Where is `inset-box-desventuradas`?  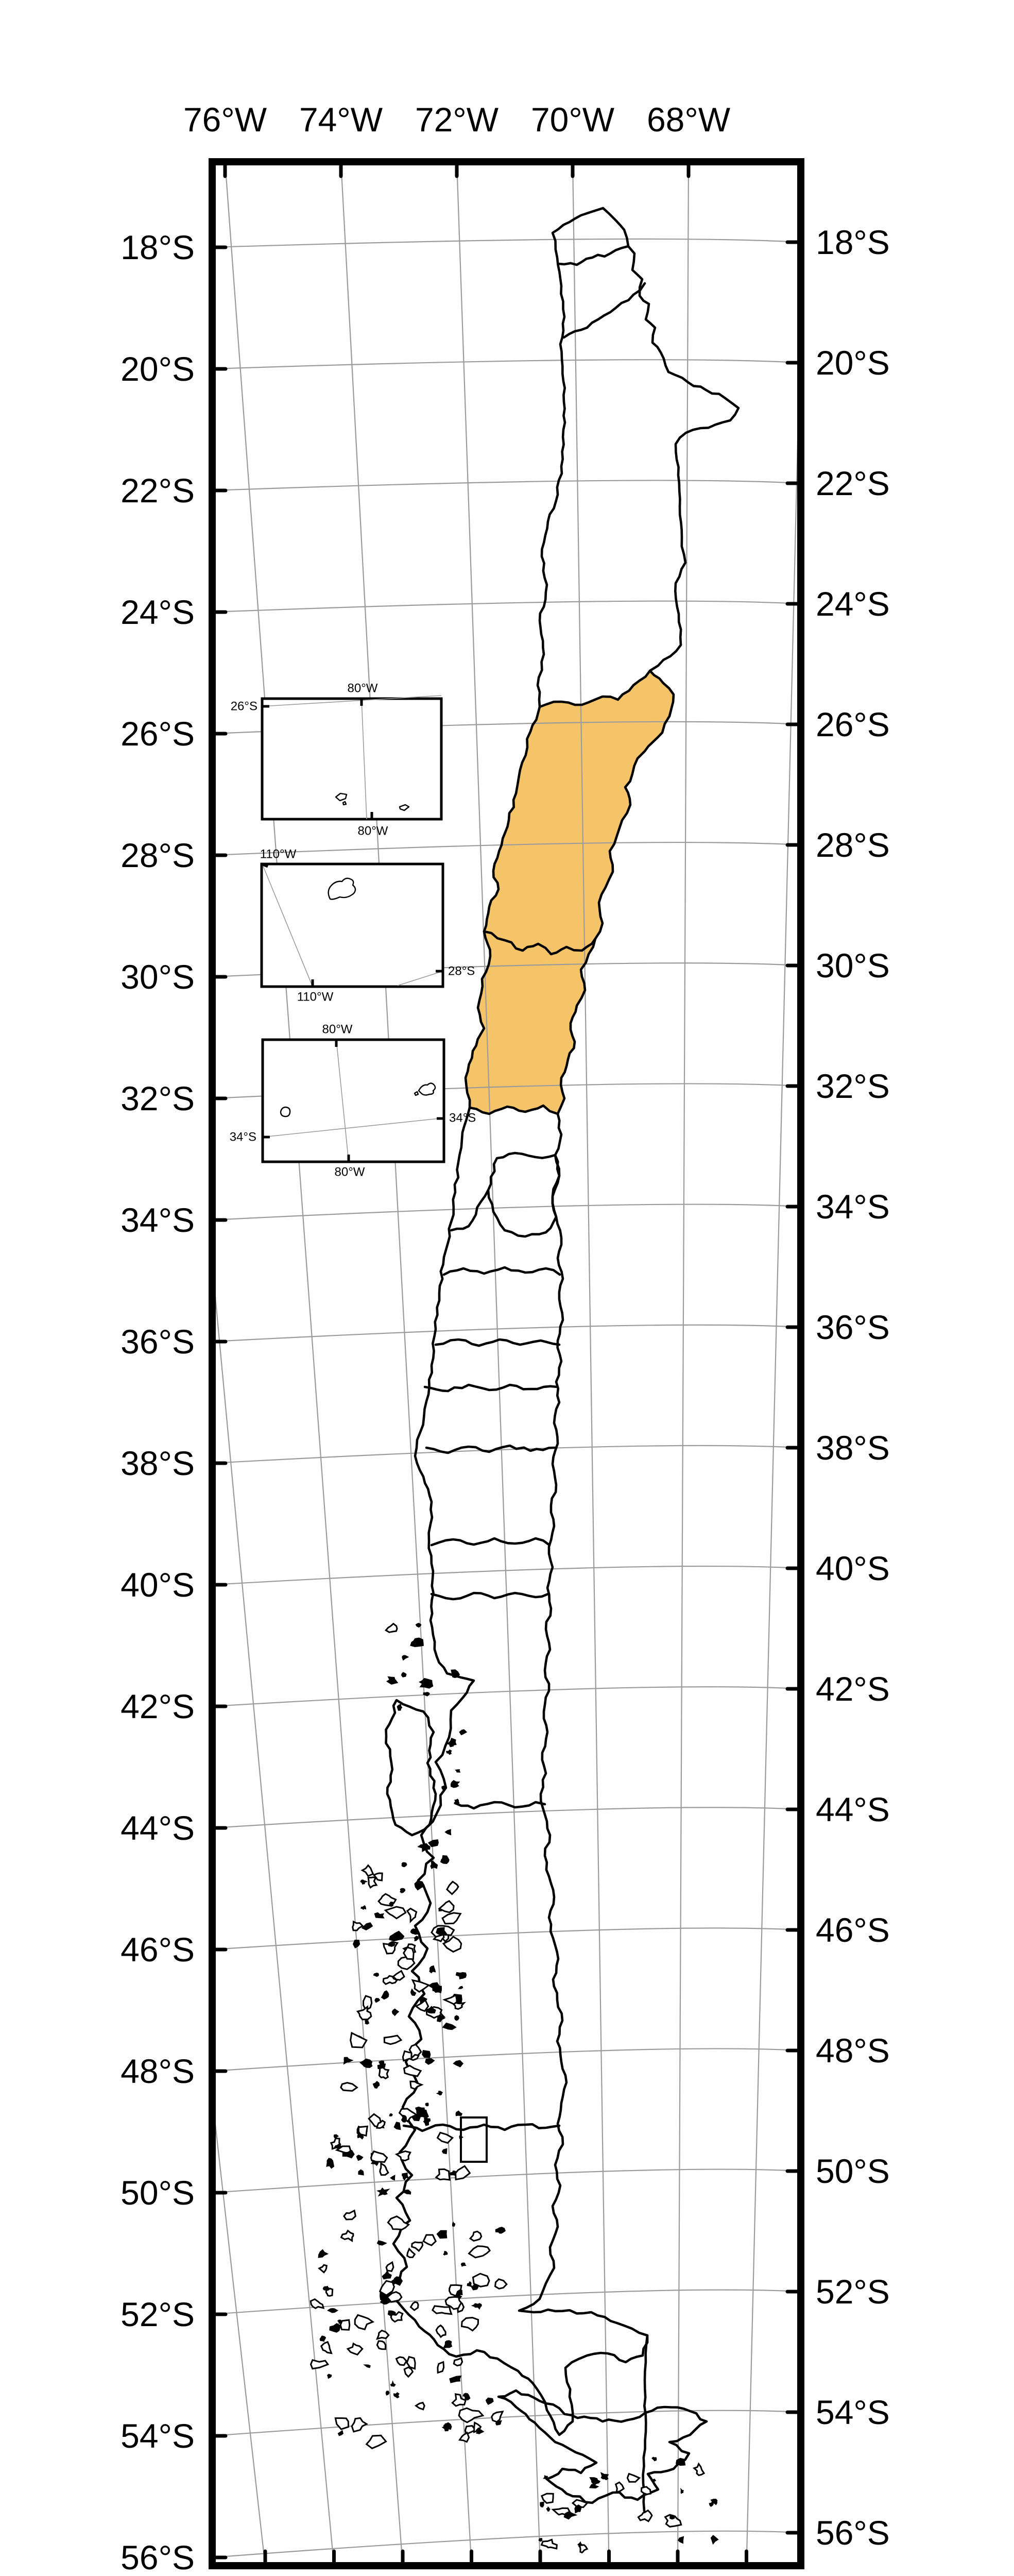
inset-box-desventuradas is located at coordinates (352, 759).